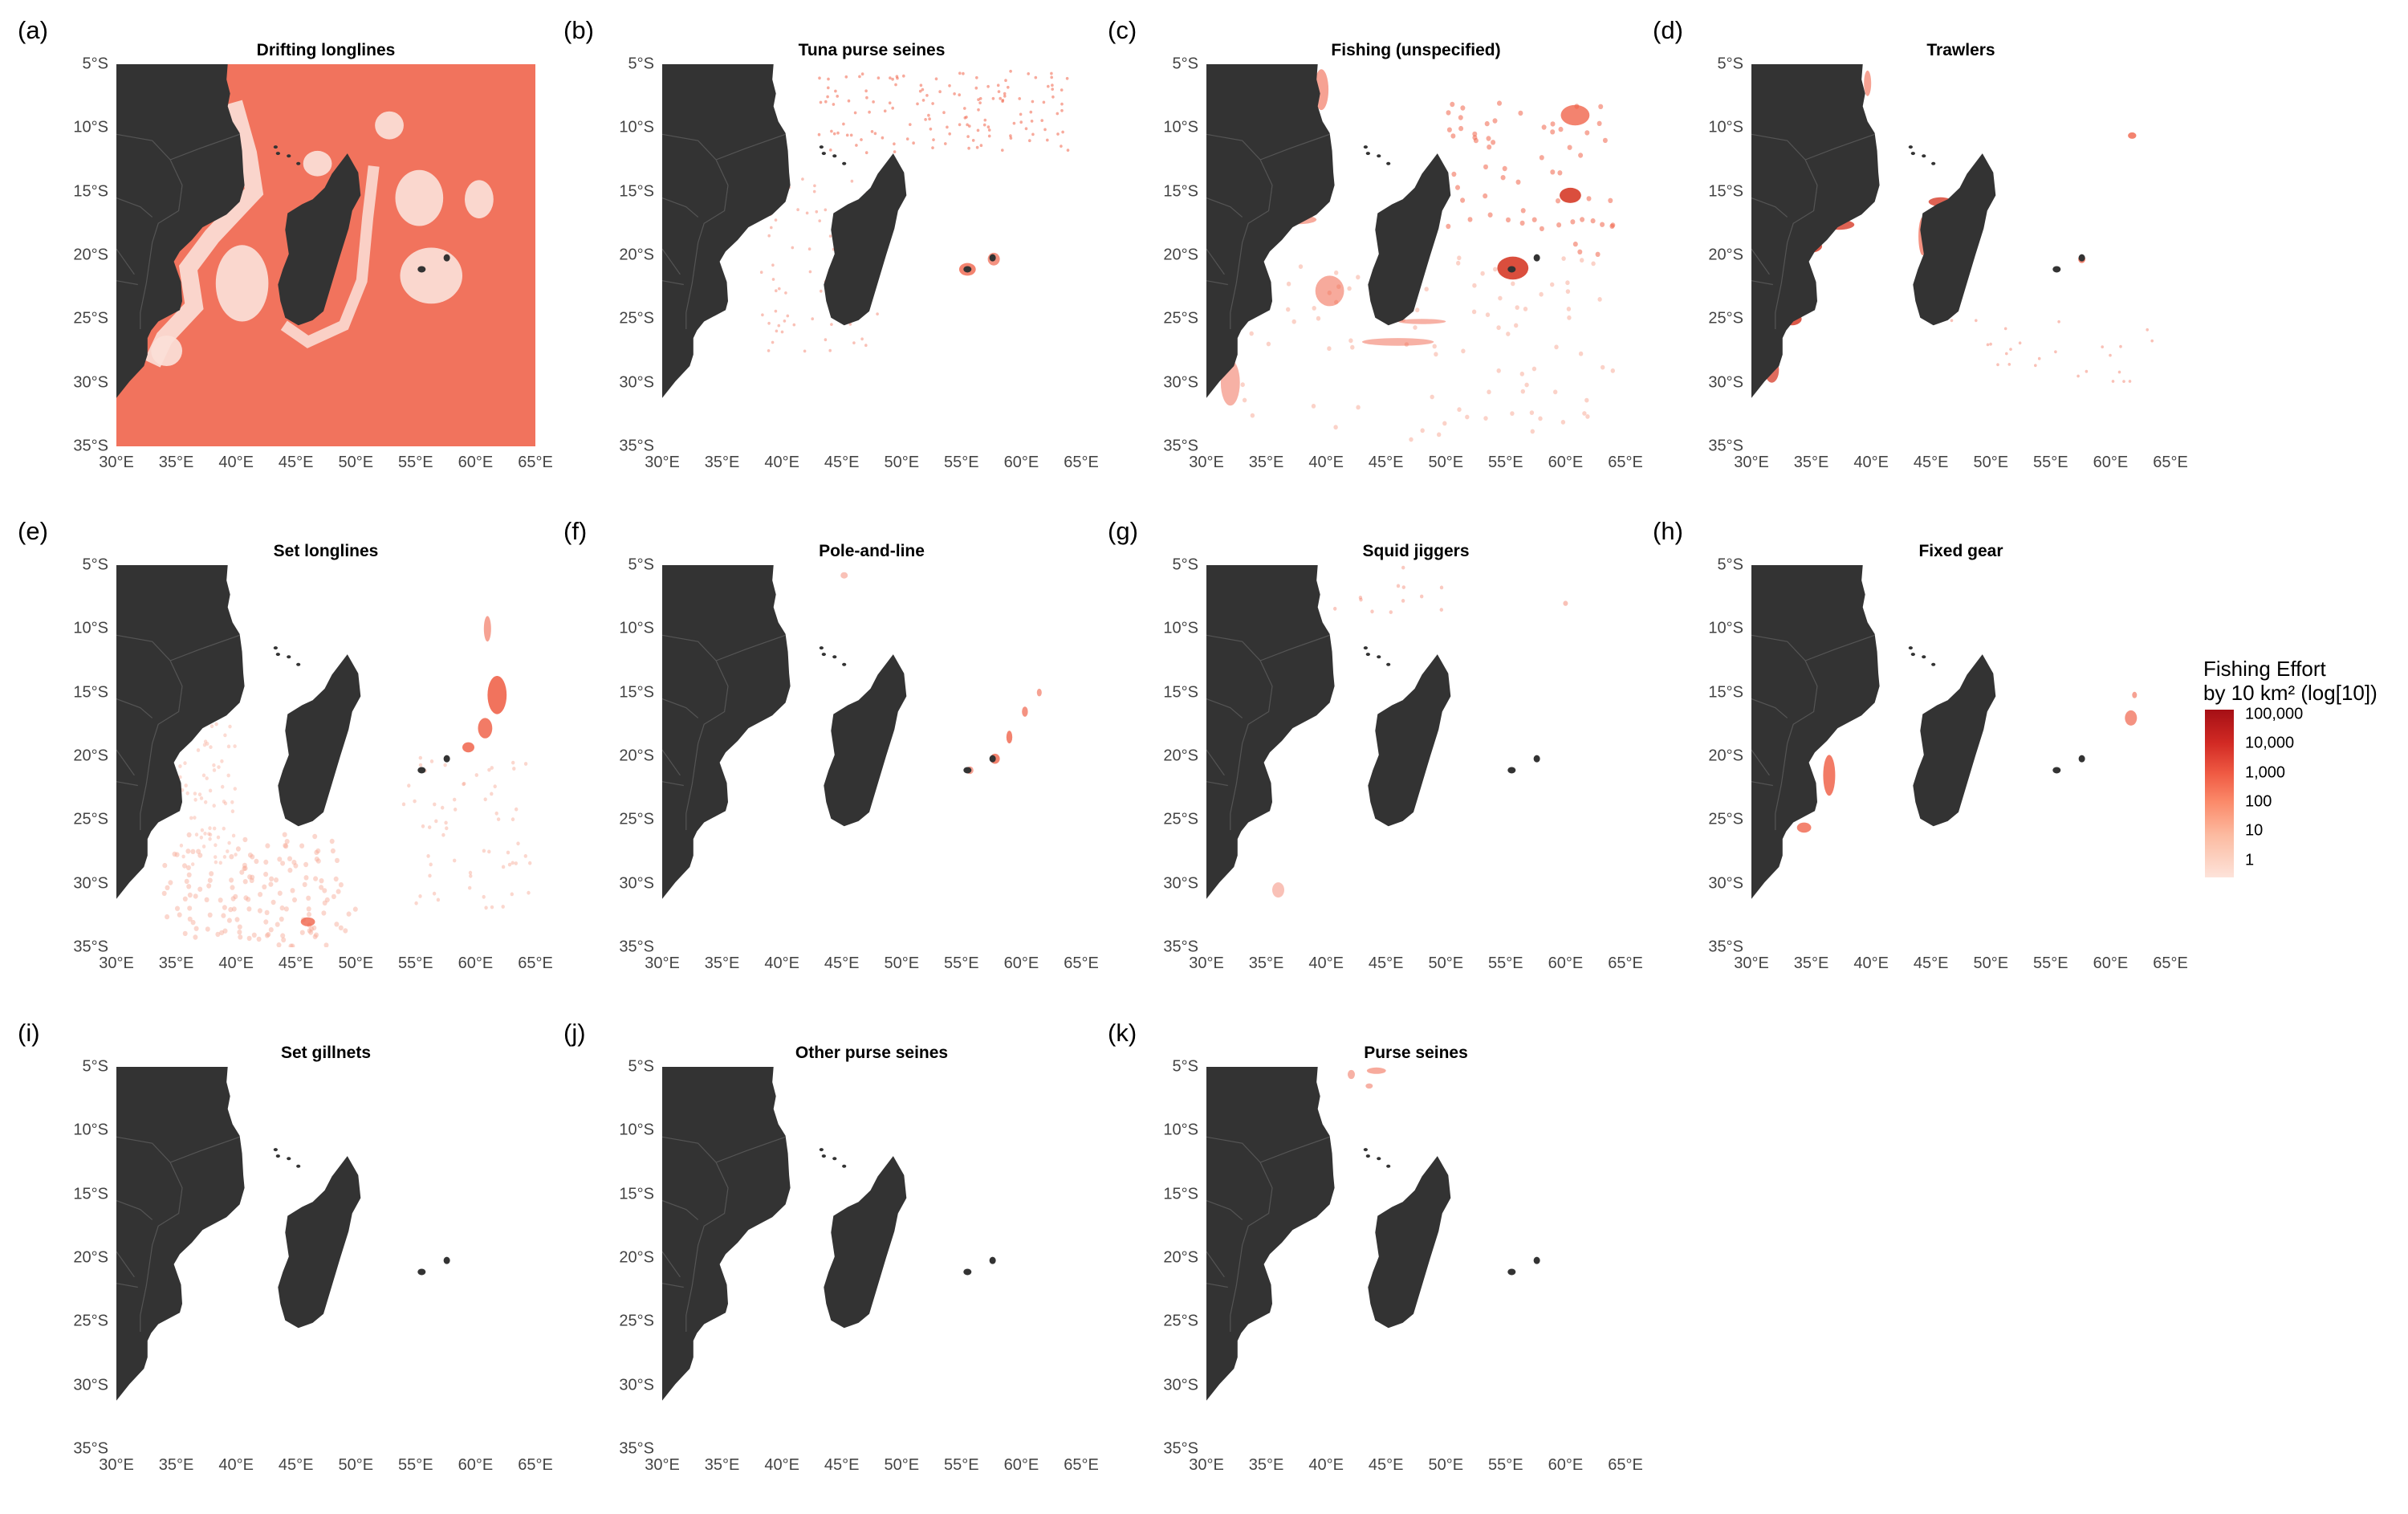 The width and height of the screenshot is (2408, 1514). I want to click on x-tick-label: 55°E, so click(1505, 1465).